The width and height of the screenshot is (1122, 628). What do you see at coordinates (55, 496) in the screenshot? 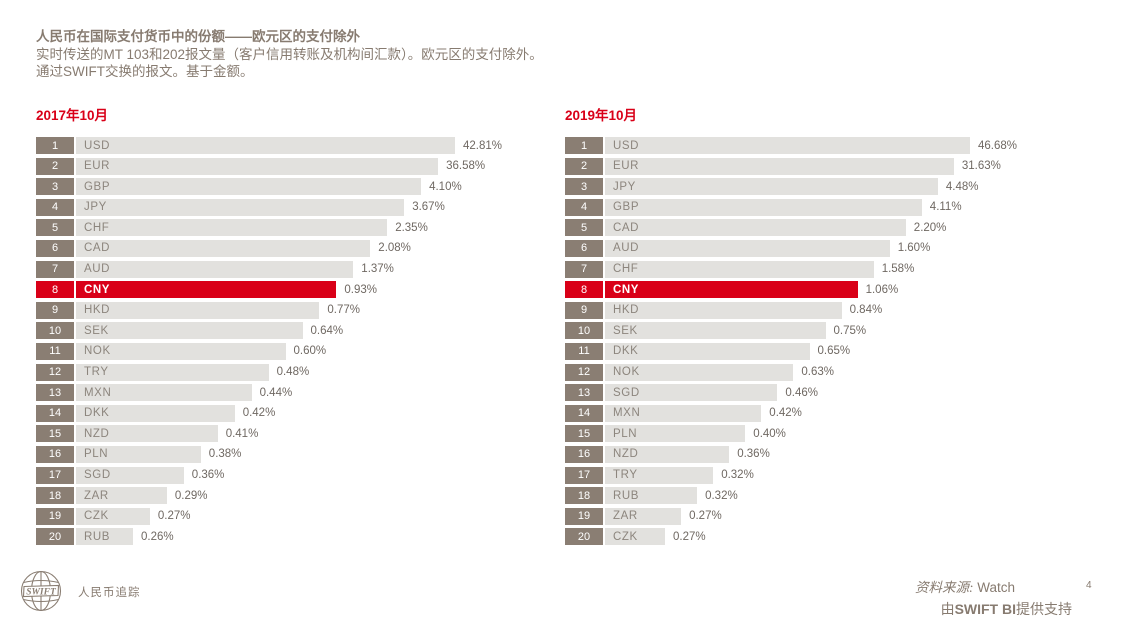
I see `rank-badge: 18` at bounding box center [55, 496].